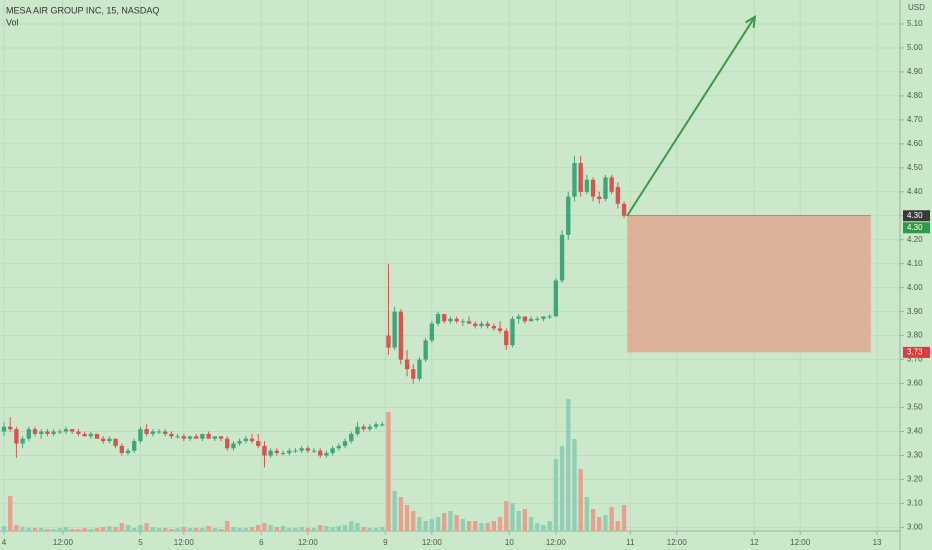  What do you see at coordinates (385, 542) in the screenshot?
I see `x-tick-label: 9` at bounding box center [385, 542].